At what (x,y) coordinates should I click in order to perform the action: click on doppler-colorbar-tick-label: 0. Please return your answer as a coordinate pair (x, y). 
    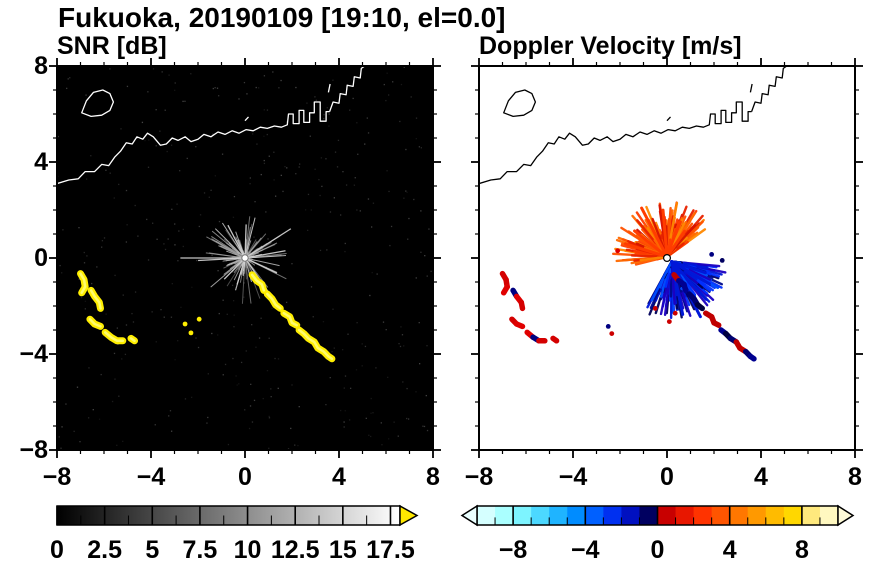
    Looking at the image, I should click on (658, 550).